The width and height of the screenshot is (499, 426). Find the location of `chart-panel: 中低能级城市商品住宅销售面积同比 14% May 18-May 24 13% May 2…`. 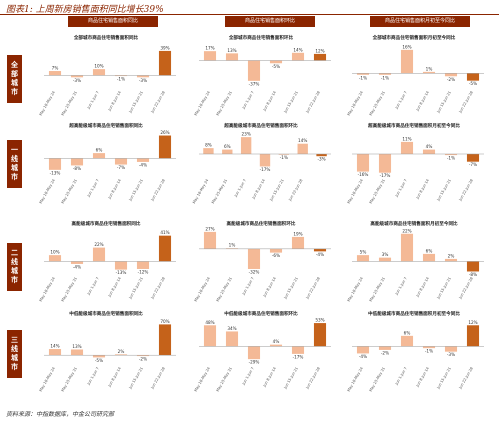

chart-panel: 中低能级城市商品住宅销售面积同比 14% May 18-May 24 13% May 2… is located at coordinates (106, 349).